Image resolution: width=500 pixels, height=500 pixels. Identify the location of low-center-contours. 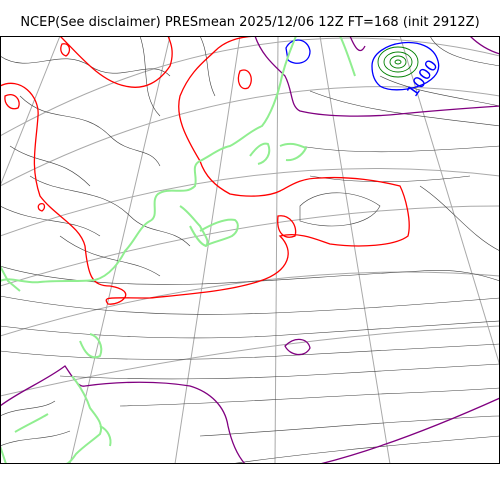
(398, 62).